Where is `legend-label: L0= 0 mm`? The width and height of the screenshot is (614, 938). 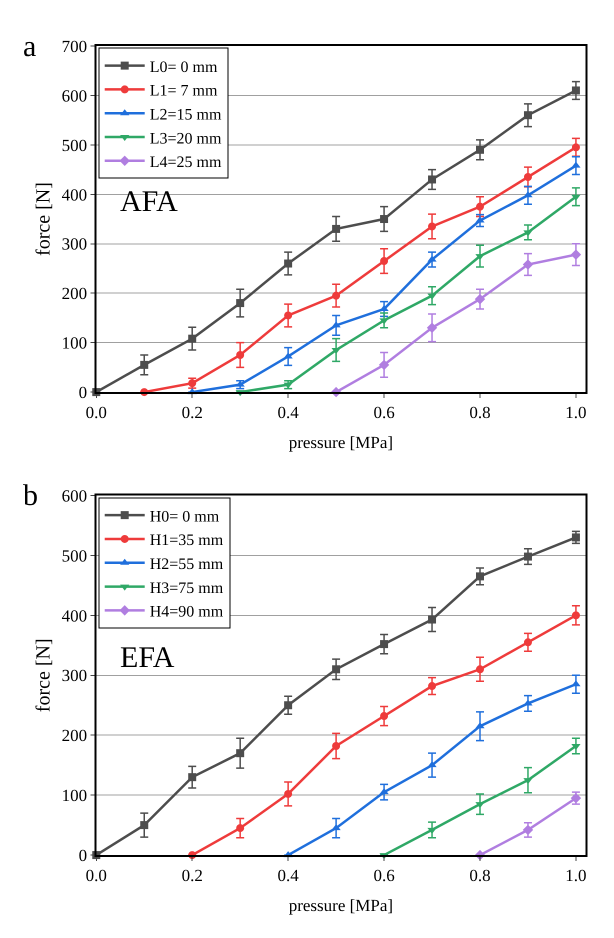 legend-label: L0= 0 mm is located at coordinates (184, 67).